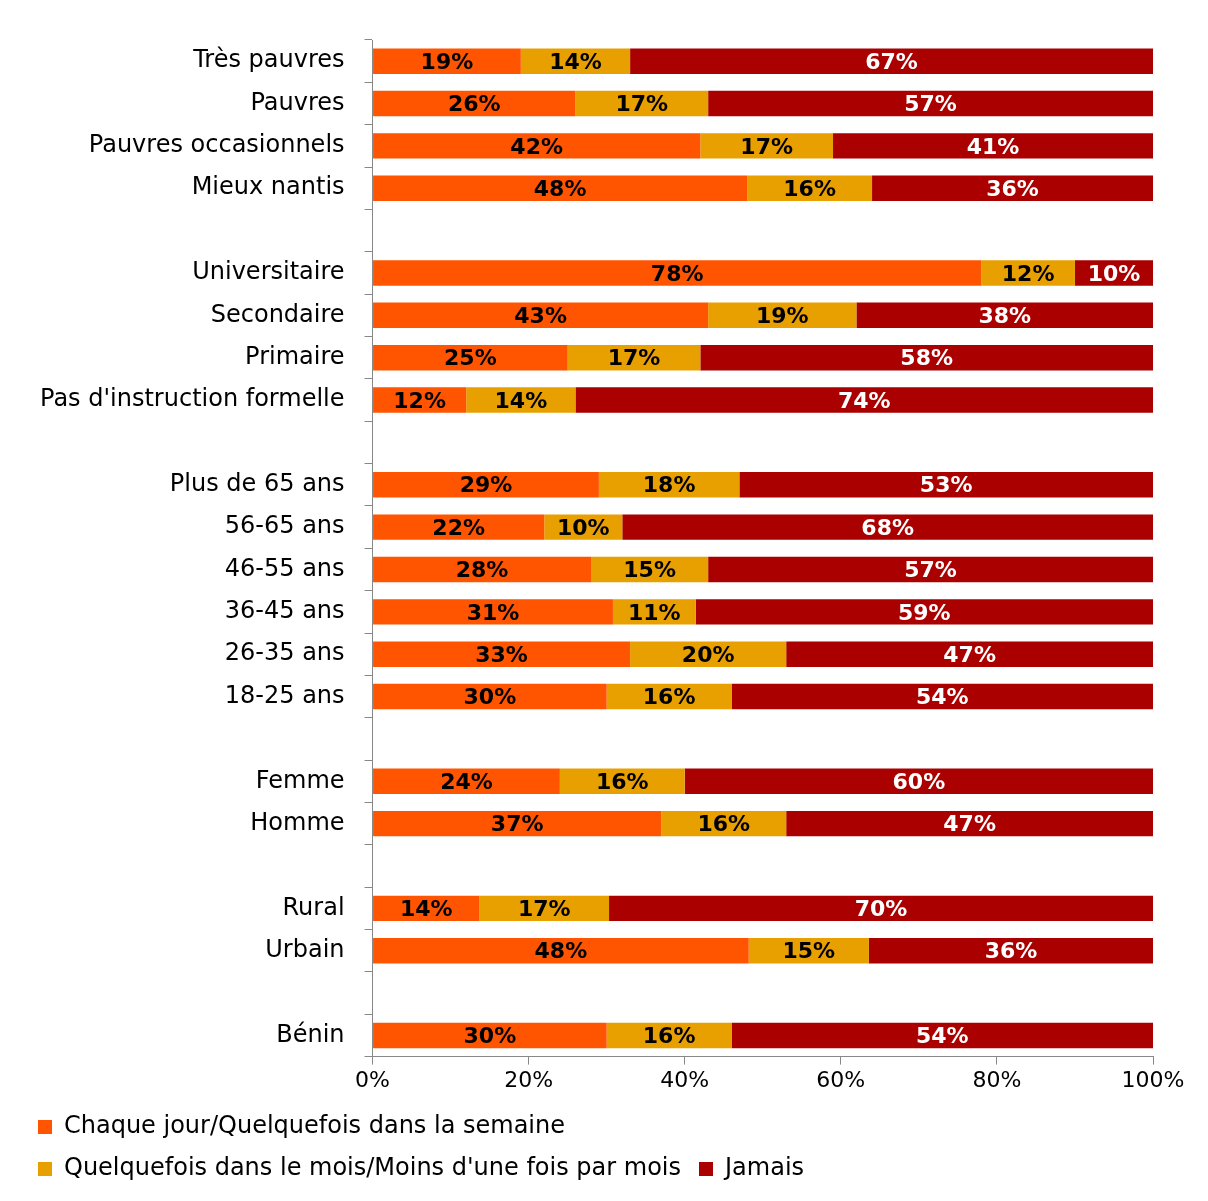  What do you see at coordinates (841, 1079) in the screenshot?
I see `x-tick-label: 60%` at bounding box center [841, 1079].